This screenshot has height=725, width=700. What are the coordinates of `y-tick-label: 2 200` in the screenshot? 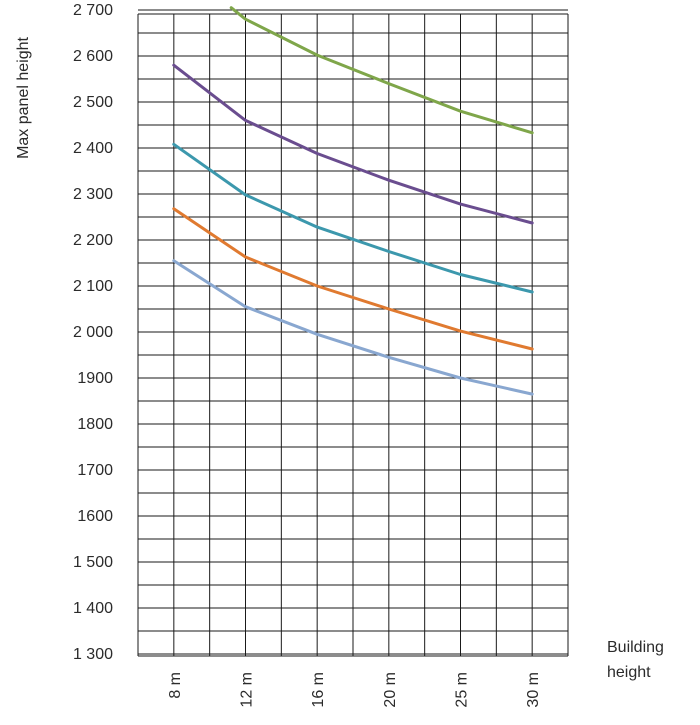 It's located at (93, 240).